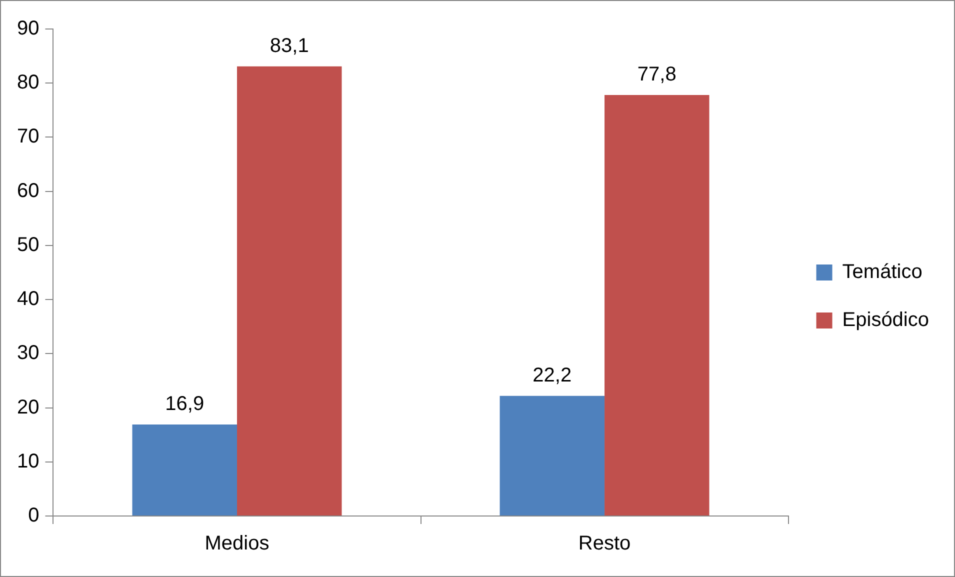 The width and height of the screenshot is (955, 577). Describe the element at coordinates (882, 272) in the screenshot. I see `legend-label: Temático` at that location.